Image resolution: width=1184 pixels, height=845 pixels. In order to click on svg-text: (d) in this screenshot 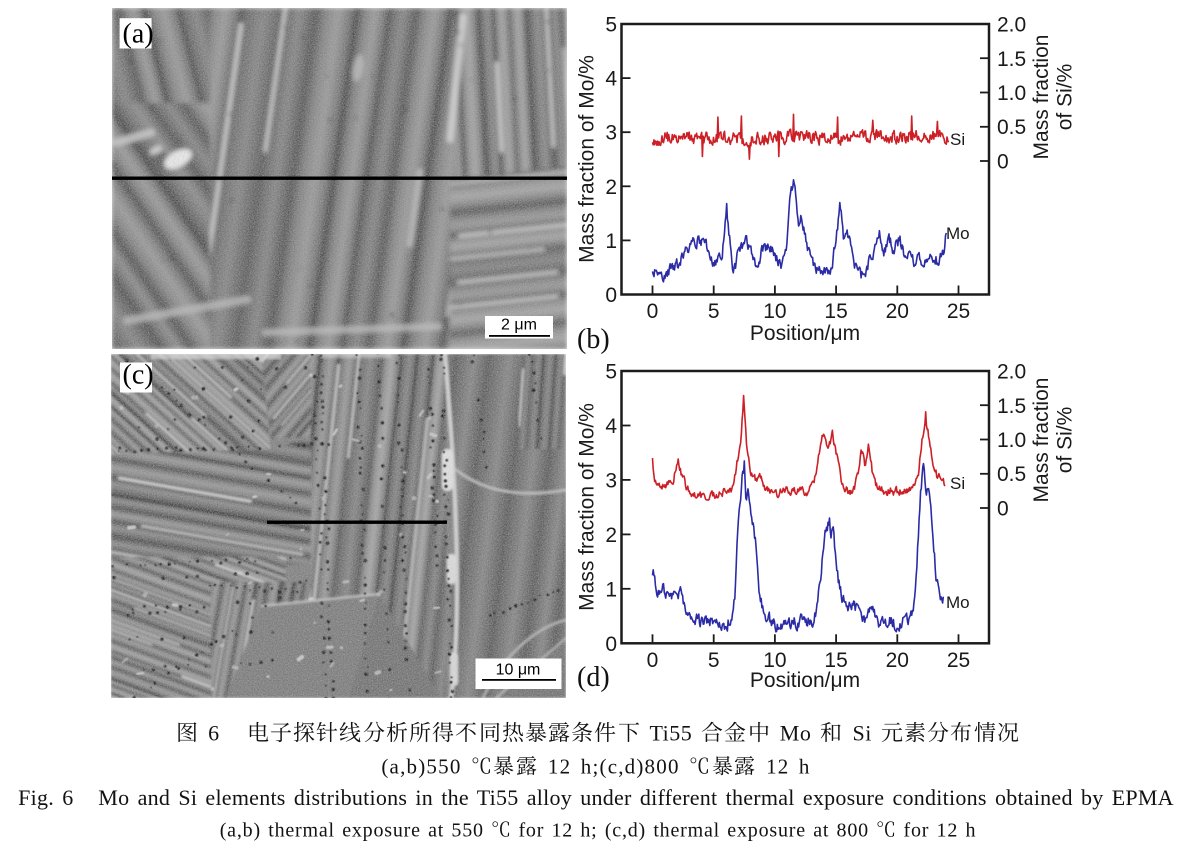, I will do `click(593, 677)`.